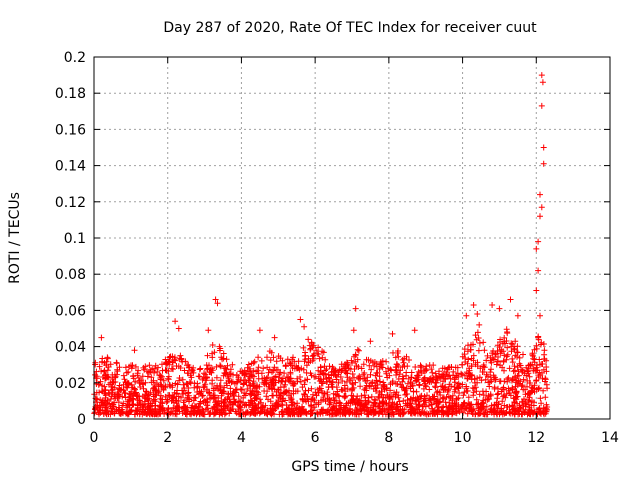  I want to click on y-tick-label: 0.1, so click(75, 239).